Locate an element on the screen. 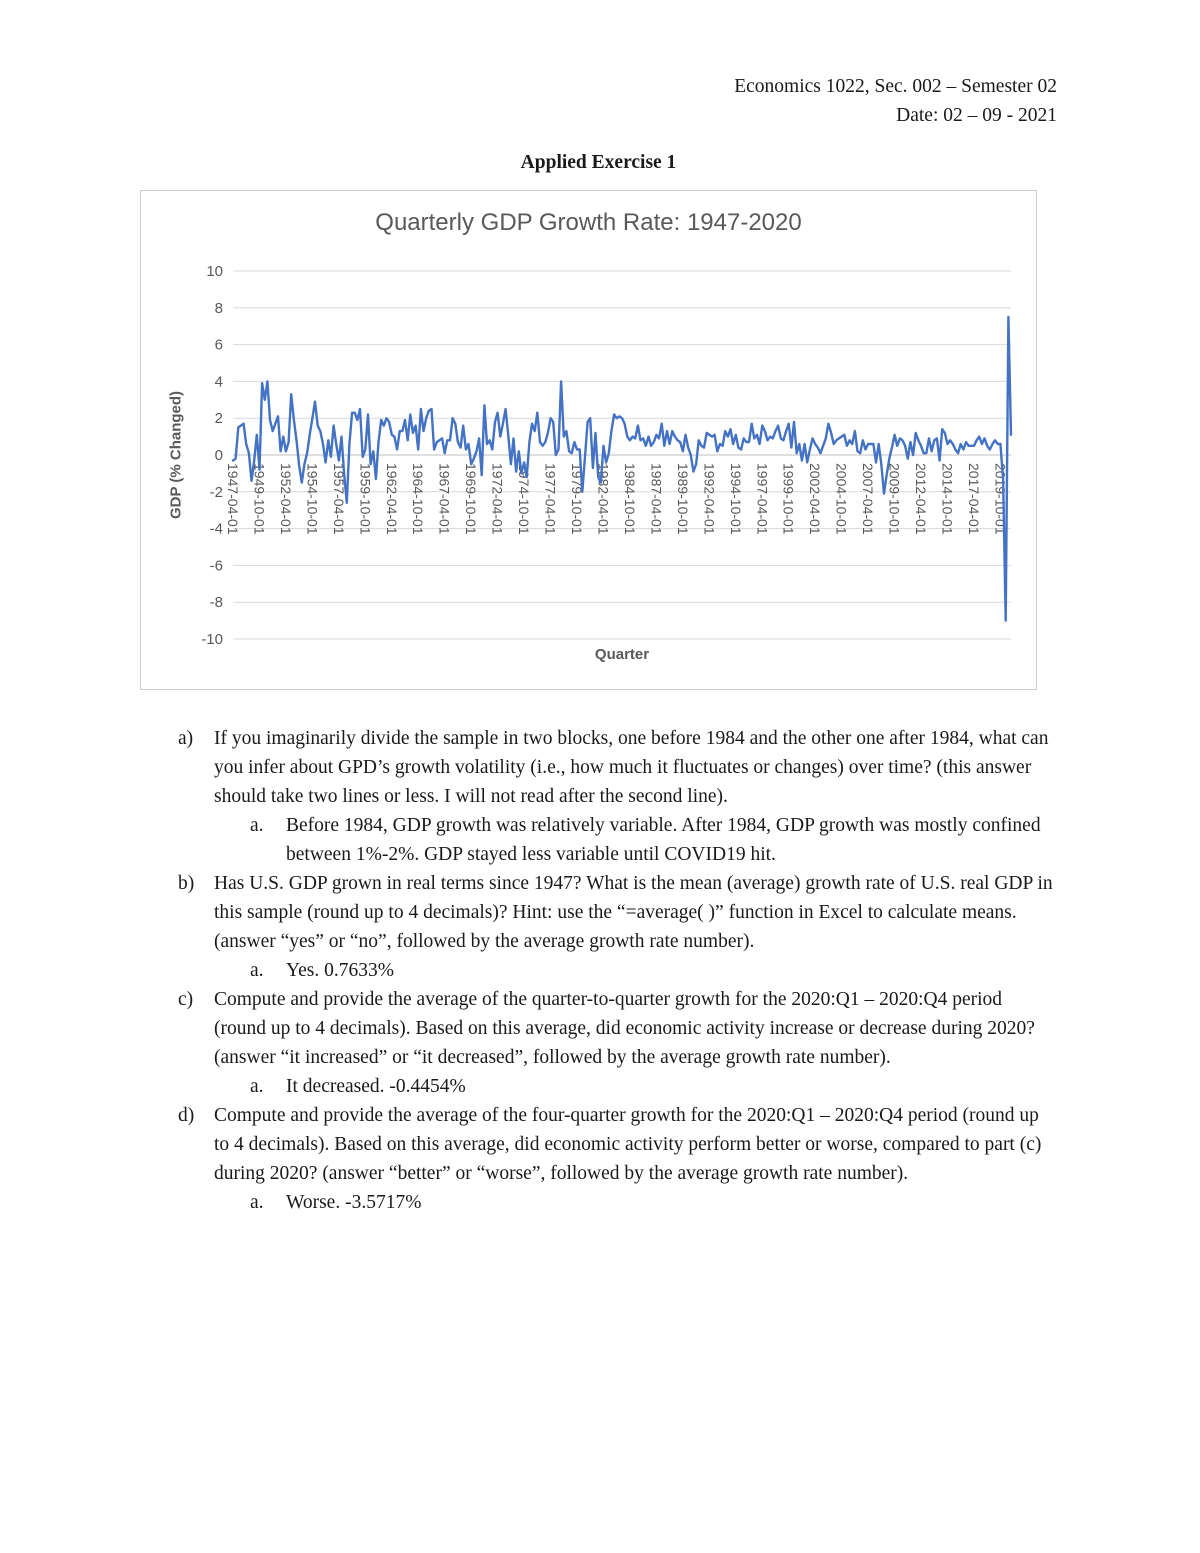  svg-text: 1967-04-01 is located at coordinates (445, 499).